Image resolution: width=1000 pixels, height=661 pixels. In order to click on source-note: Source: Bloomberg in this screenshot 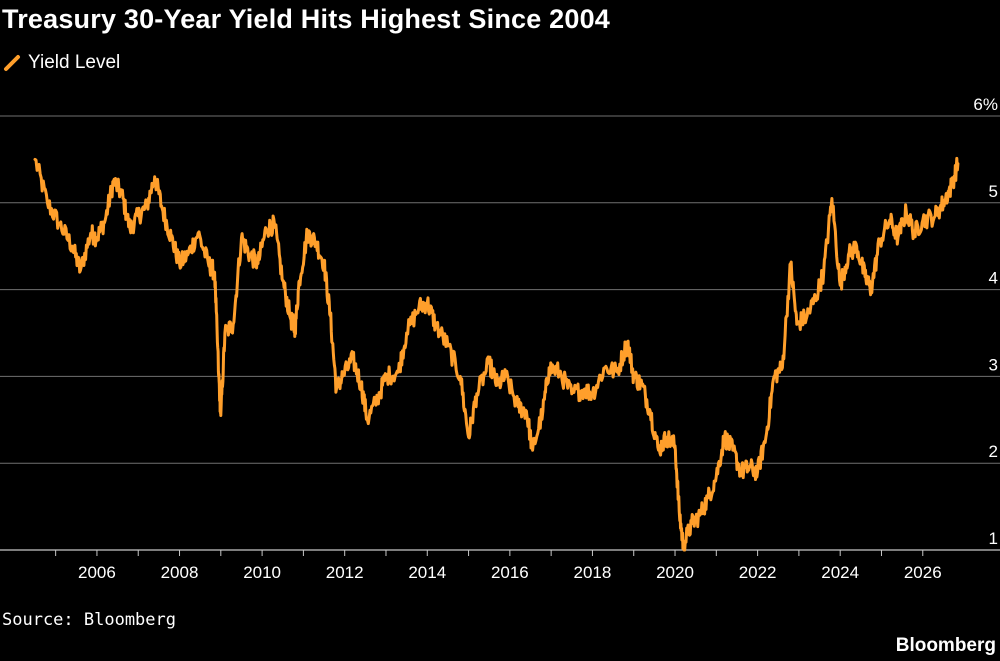, I will do `click(89, 620)`.